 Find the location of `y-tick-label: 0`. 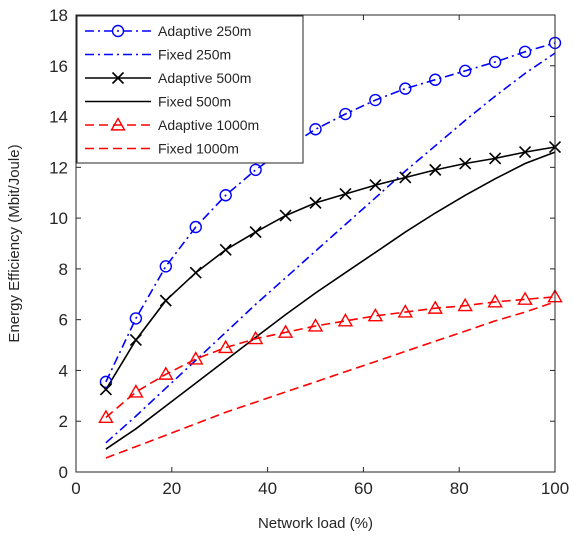

y-tick-label: 0 is located at coordinates (63, 472).